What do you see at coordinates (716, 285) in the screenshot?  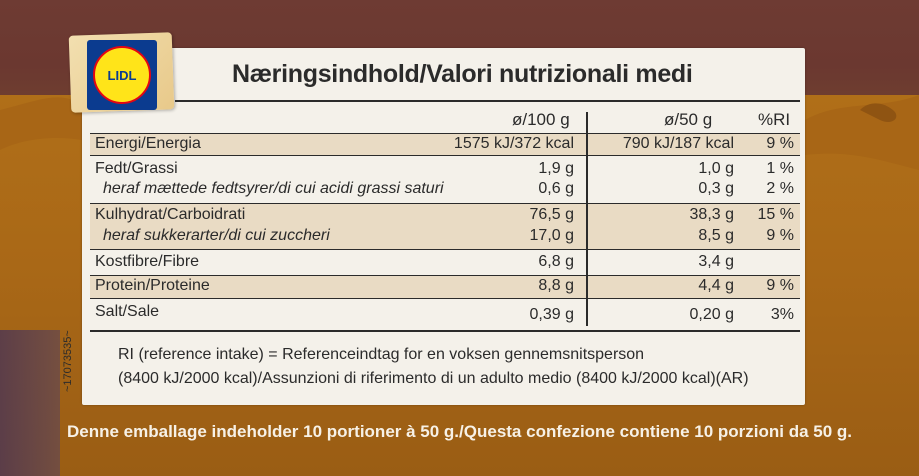 I see `row-per50: 4,4 g` at bounding box center [716, 285].